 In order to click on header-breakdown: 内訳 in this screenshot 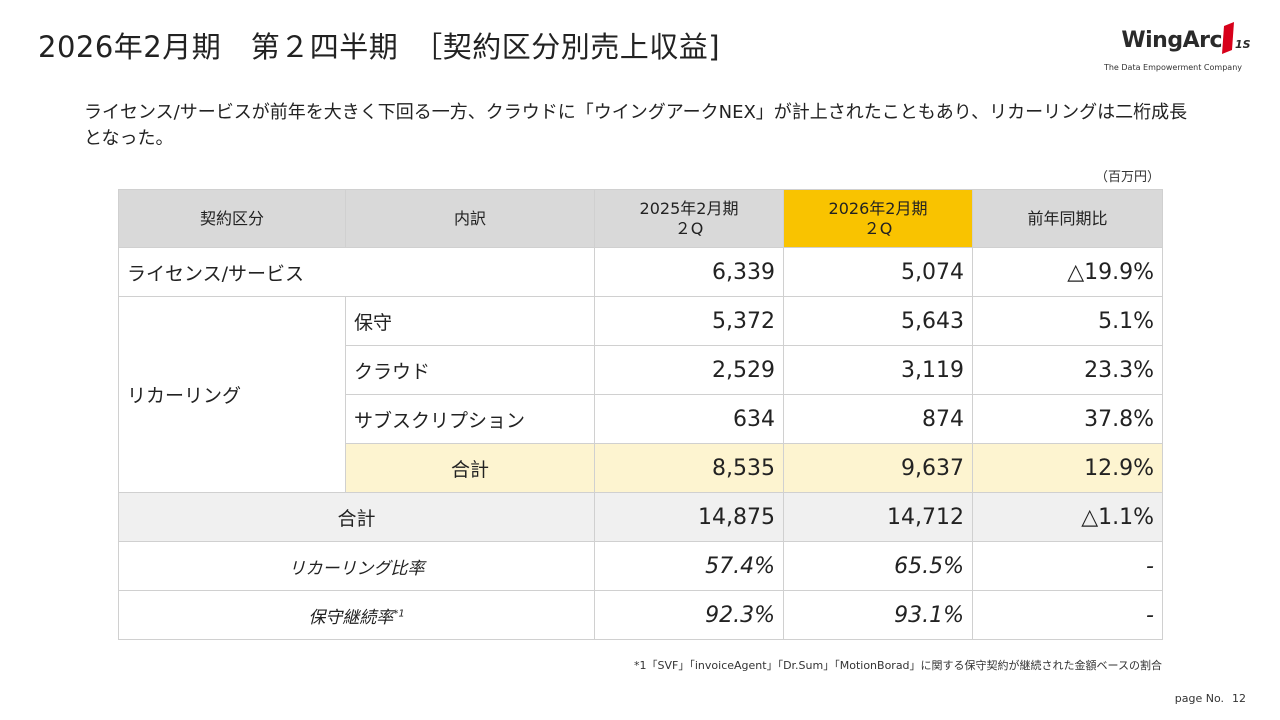, I will do `click(470, 218)`.